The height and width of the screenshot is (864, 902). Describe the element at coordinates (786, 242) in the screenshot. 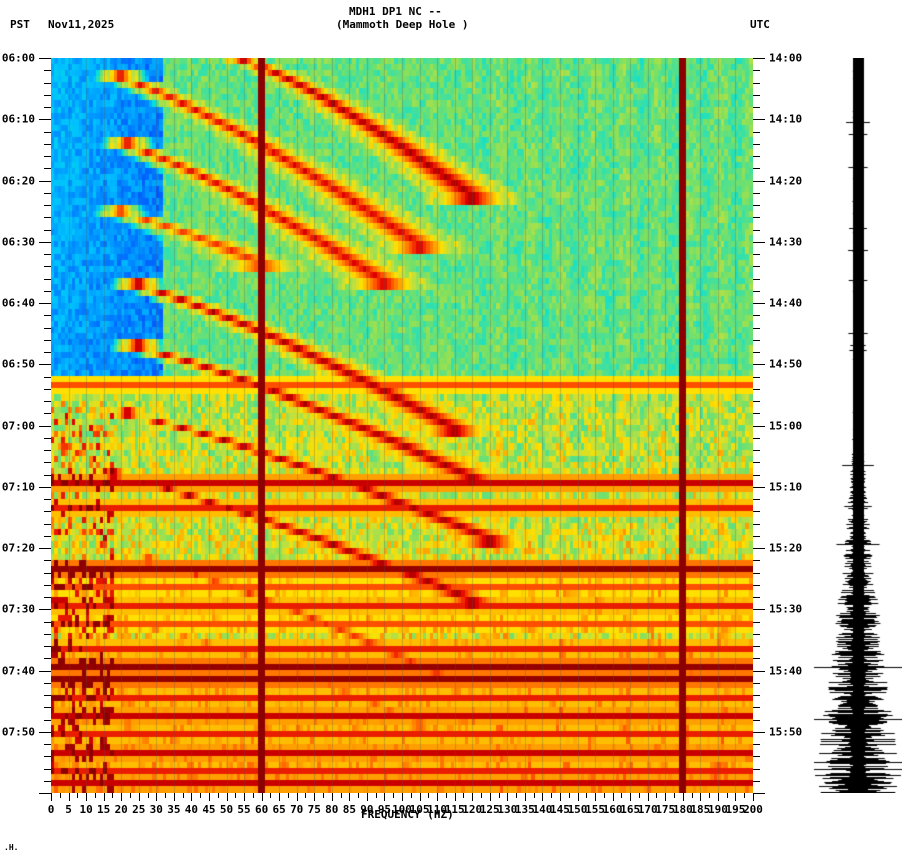

I see `time-label-utc: 14:30` at that location.